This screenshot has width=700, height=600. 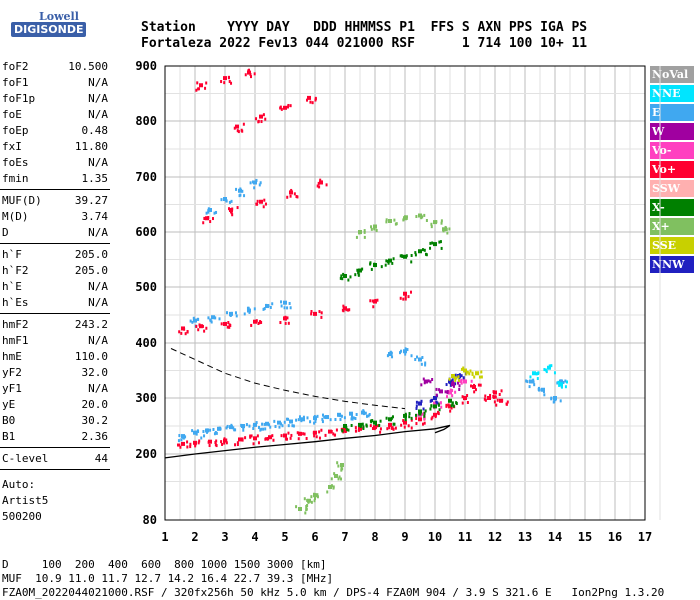 I want to click on param-value: 0.48, so click(x=95, y=130).